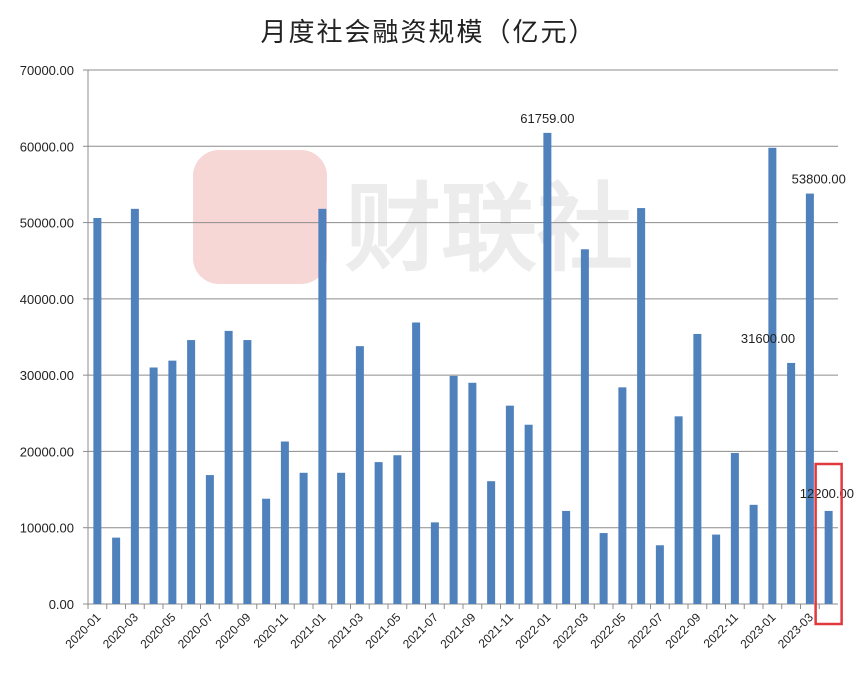 This screenshot has height=677, width=857. I want to click on watermark-c-icon, so click(260, 217).